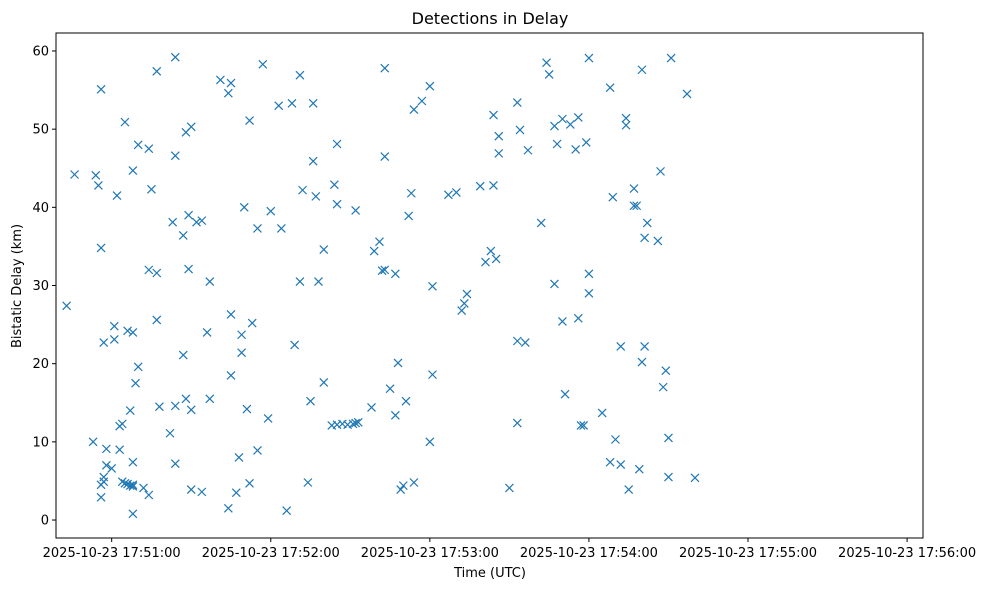  I want to click on y-tick-label: 30, so click(40, 286).